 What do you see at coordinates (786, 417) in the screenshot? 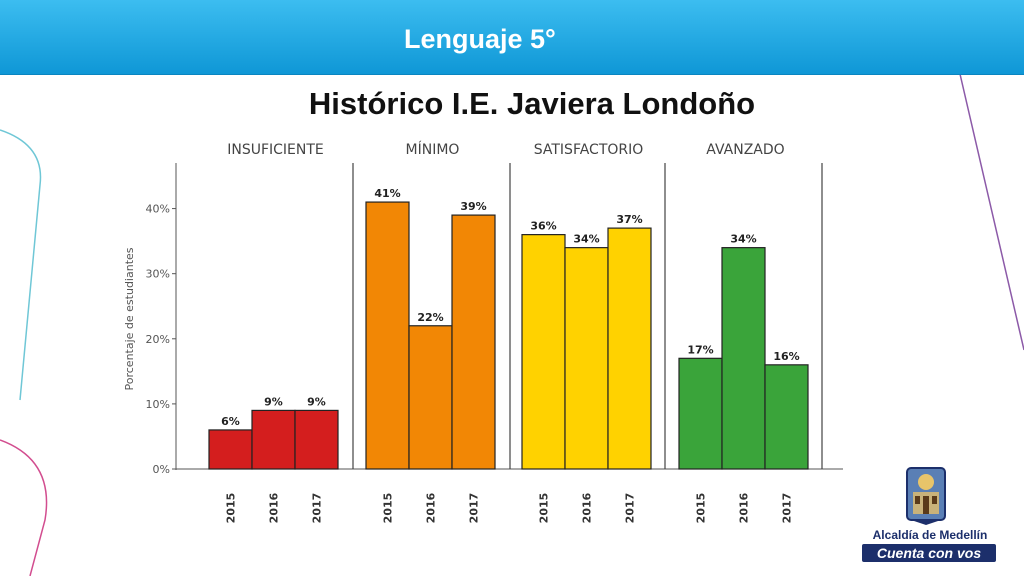
I see `bar-avanzado-2017` at bounding box center [786, 417].